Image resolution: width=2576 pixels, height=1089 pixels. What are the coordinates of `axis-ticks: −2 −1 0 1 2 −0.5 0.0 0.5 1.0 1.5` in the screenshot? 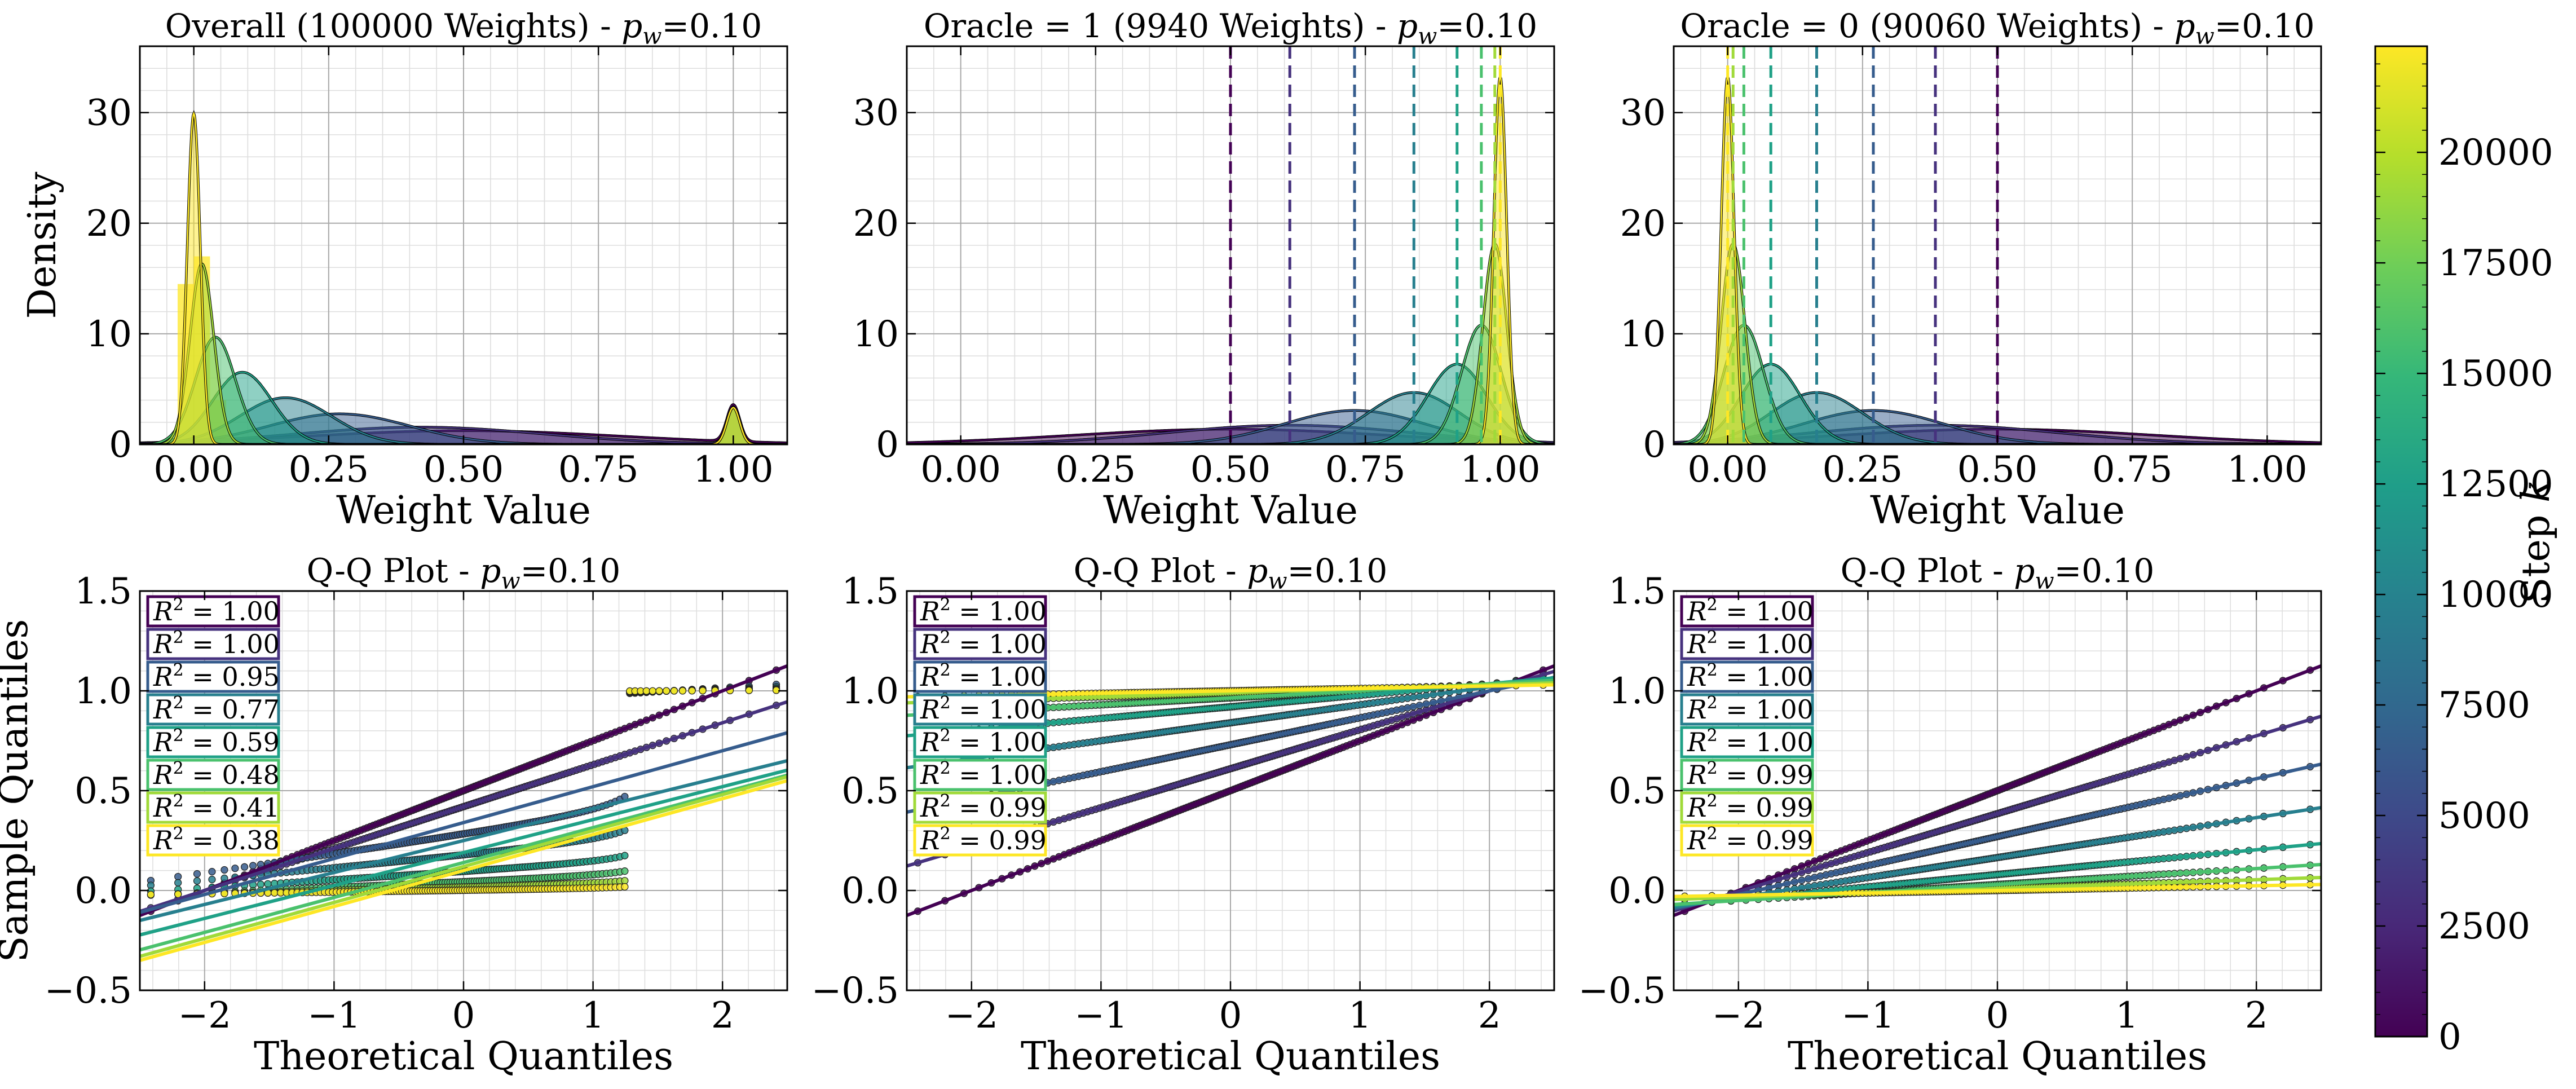 It's located at (416, 804).